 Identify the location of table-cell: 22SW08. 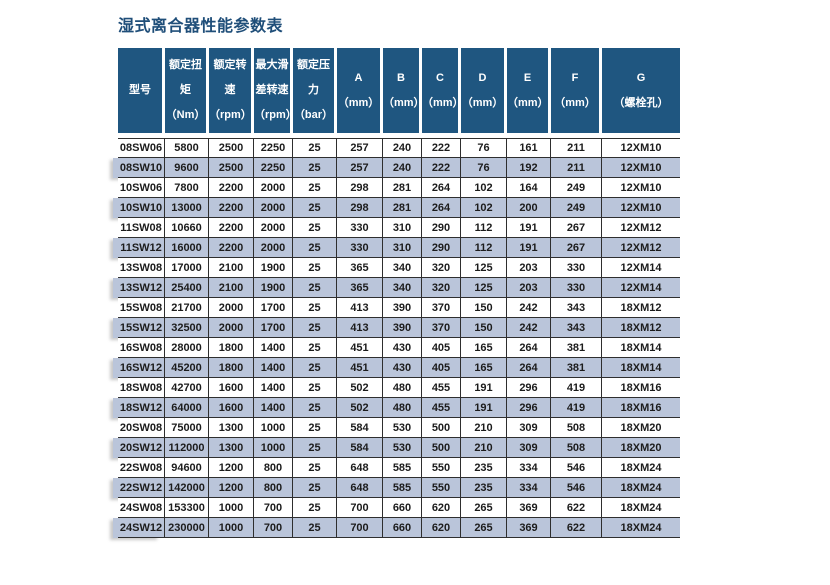
(141, 468).